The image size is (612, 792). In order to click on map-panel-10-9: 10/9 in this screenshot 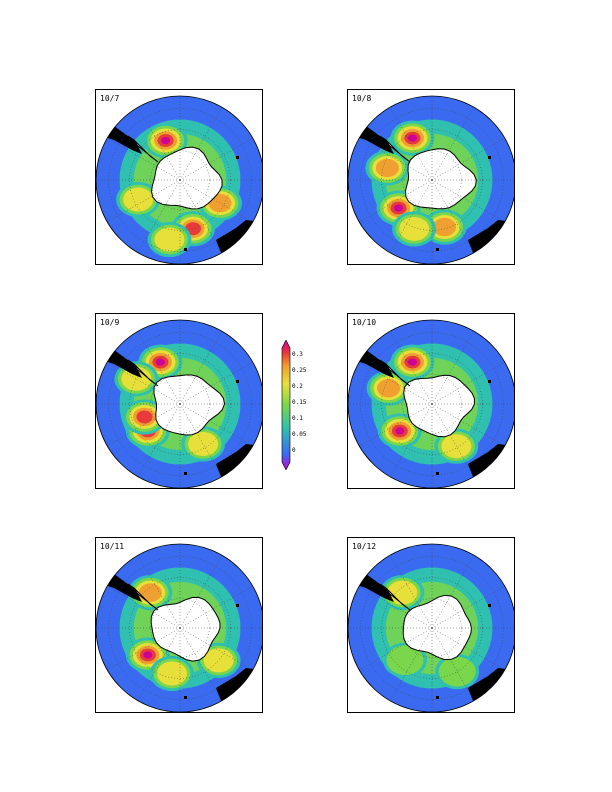, I will do `click(179, 401)`.